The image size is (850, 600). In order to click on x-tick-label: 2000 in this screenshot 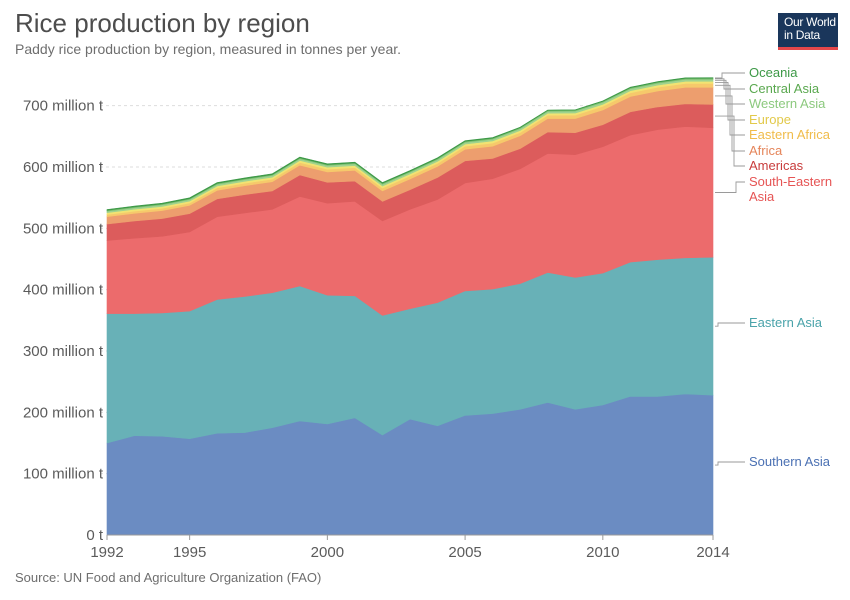, I will do `click(327, 552)`.